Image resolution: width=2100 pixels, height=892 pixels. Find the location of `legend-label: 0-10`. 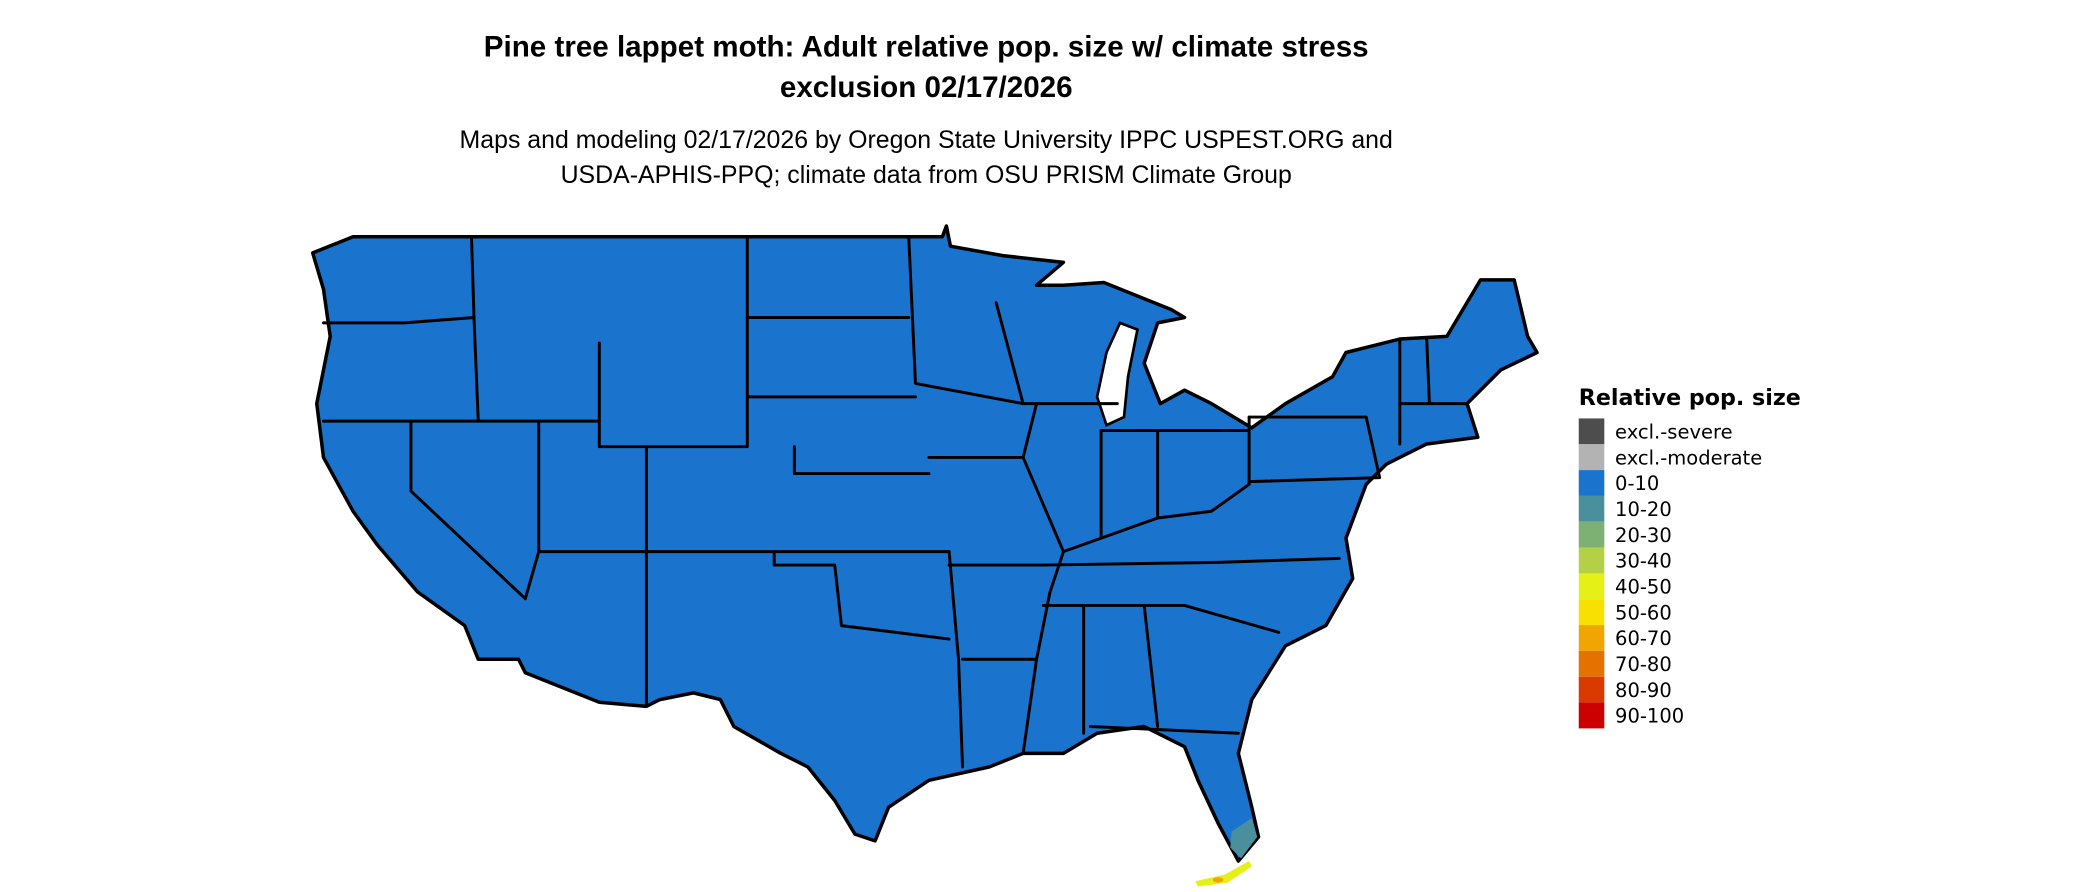

legend-label: 0-10 is located at coordinates (1637, 483).